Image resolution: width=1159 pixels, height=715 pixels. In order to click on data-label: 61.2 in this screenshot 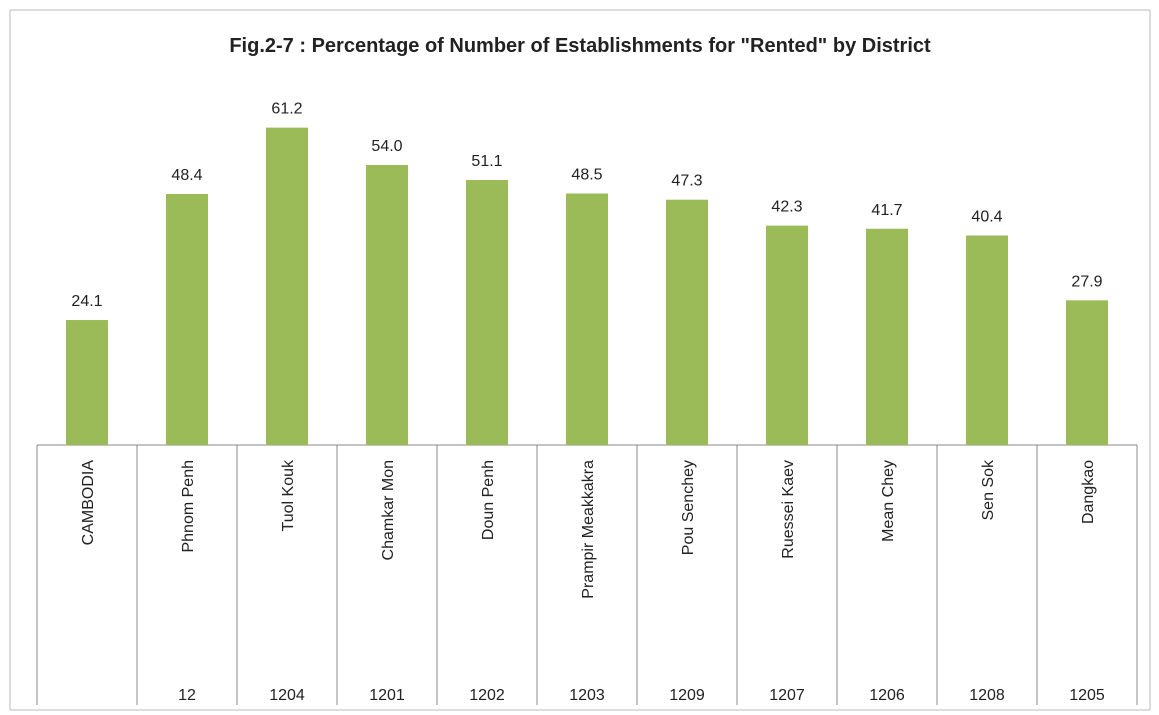, I will do `click(286, 109)`.